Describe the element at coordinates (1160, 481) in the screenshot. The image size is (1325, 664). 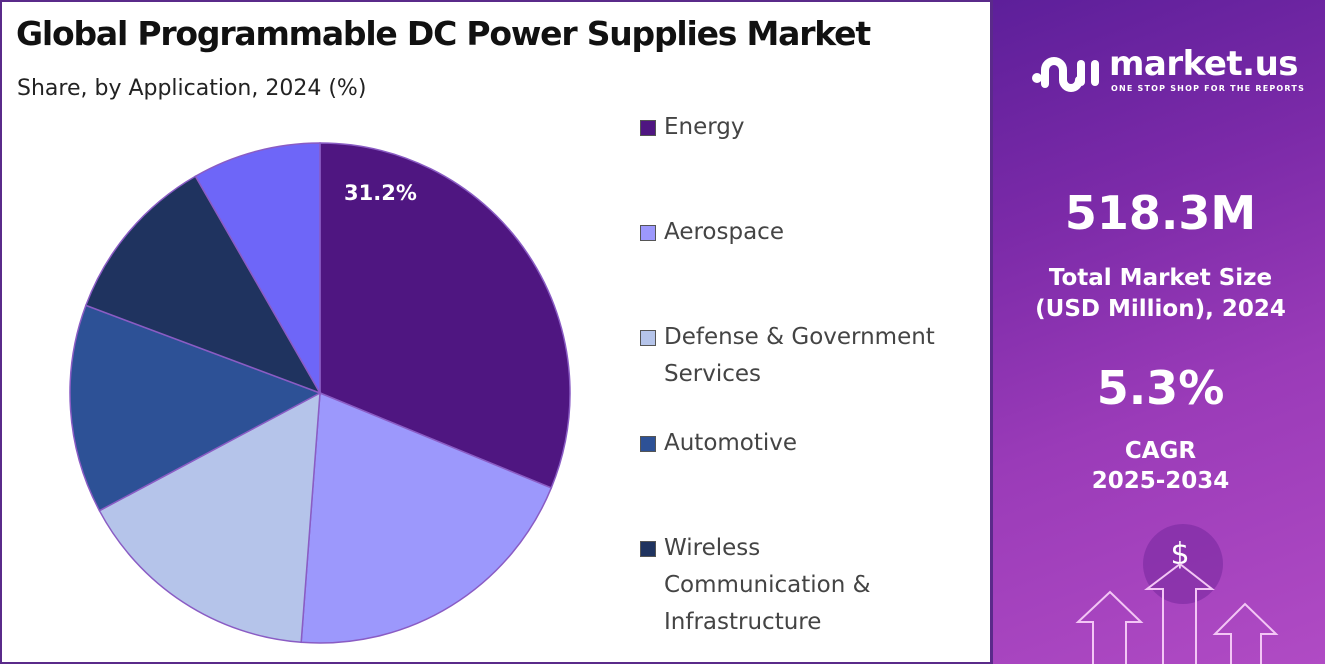
I see `cagr-period: 2025-2034` at that location.